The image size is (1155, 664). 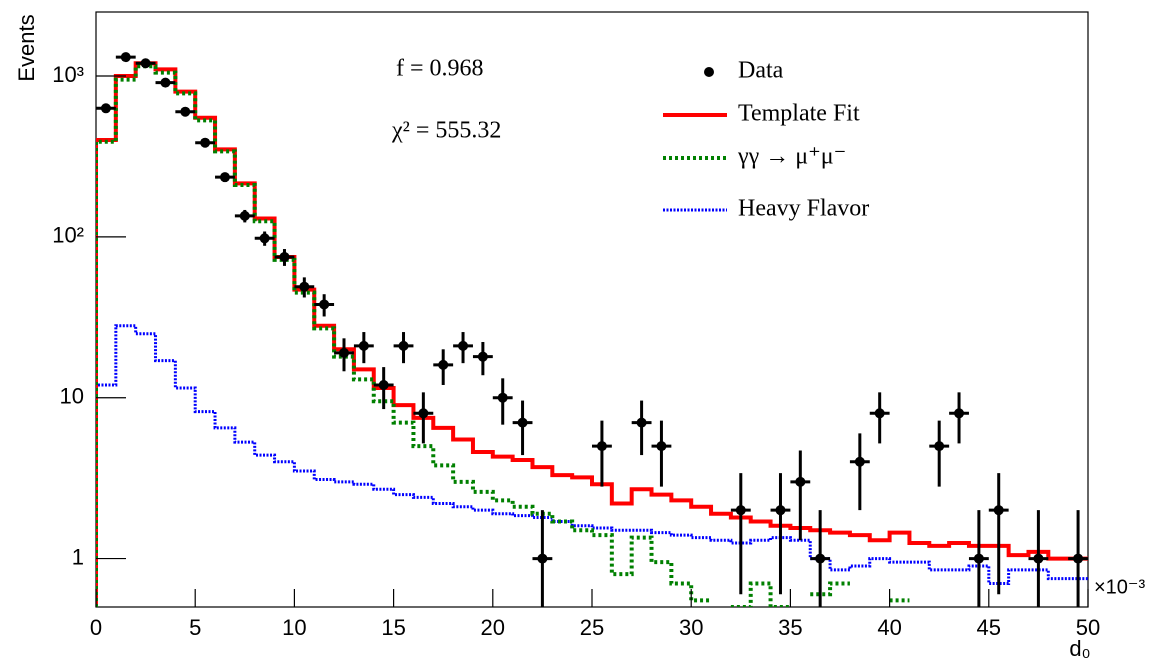 I want to click on x-tick-label: 35, so click(x=790, y=627).